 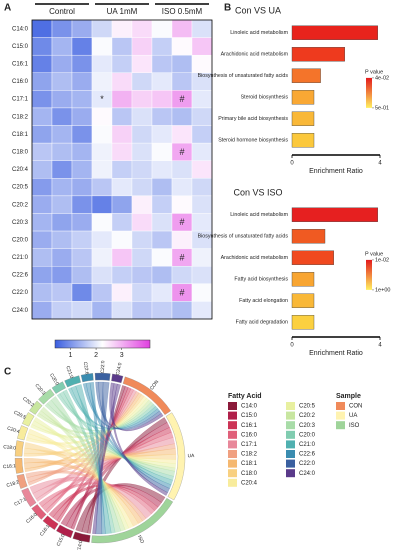 What do you see at coordinates (258, 10) in the screenshot?
I see `chart-title: Con VS UA` at bounding box center [258, 10].